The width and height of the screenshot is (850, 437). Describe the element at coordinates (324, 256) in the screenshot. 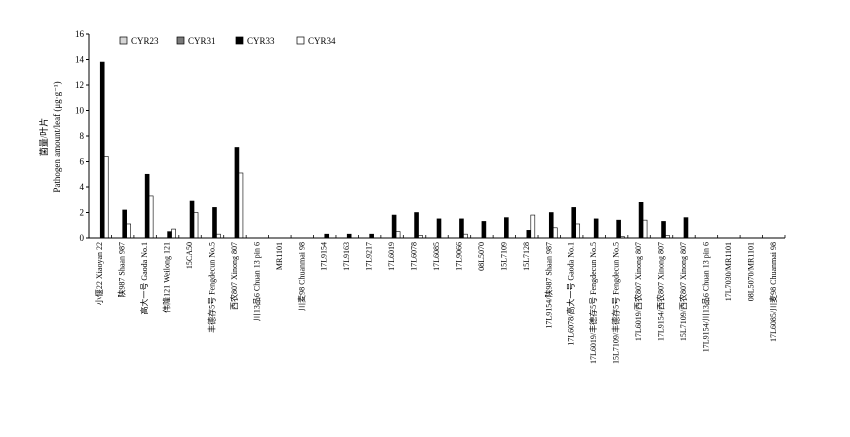

I see `x-category-label: 17L9154` at that location.